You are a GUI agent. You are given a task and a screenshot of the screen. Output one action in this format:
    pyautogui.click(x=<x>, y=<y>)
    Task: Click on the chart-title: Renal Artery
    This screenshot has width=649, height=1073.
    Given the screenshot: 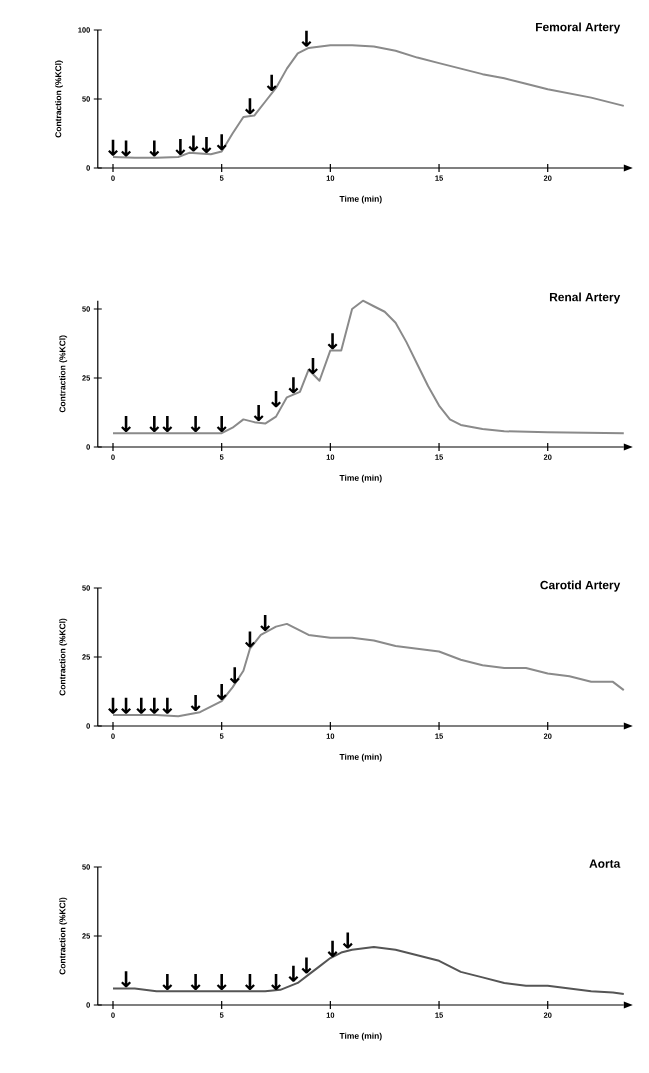 What is the action you would take?
    pyautogui.click(x=585, y=298)
    